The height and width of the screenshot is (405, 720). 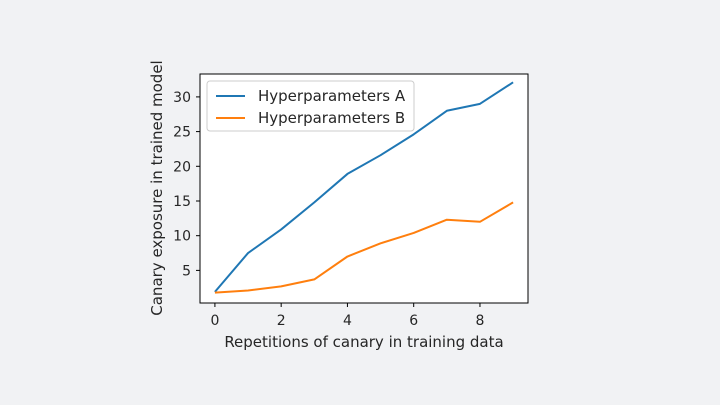 What do you see at coordinates (182, 98) in the screenshot?
I see `y-tick-label: 30` at bounding box center [182, 98].